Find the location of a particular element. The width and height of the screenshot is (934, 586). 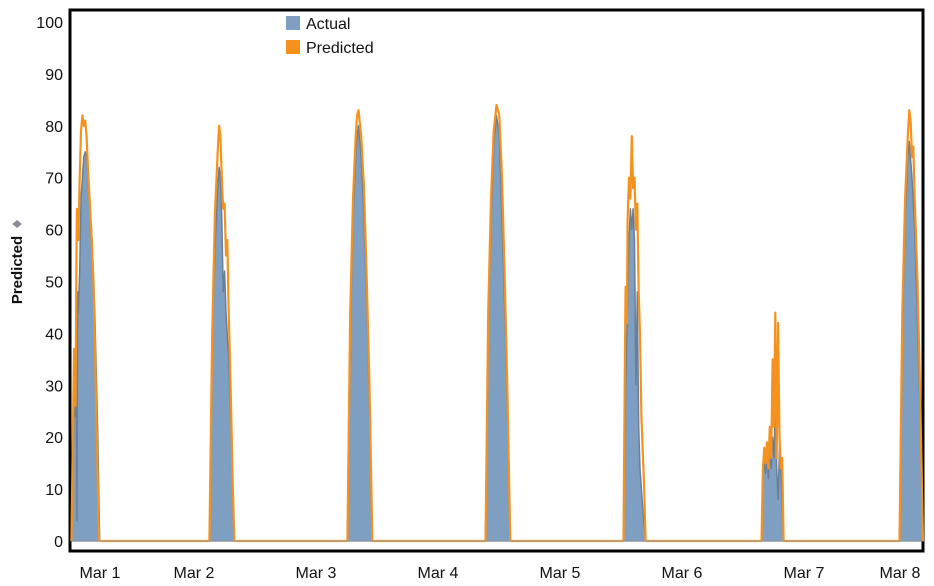

legend: Actual Predicted is located at coordinates (330, 36).